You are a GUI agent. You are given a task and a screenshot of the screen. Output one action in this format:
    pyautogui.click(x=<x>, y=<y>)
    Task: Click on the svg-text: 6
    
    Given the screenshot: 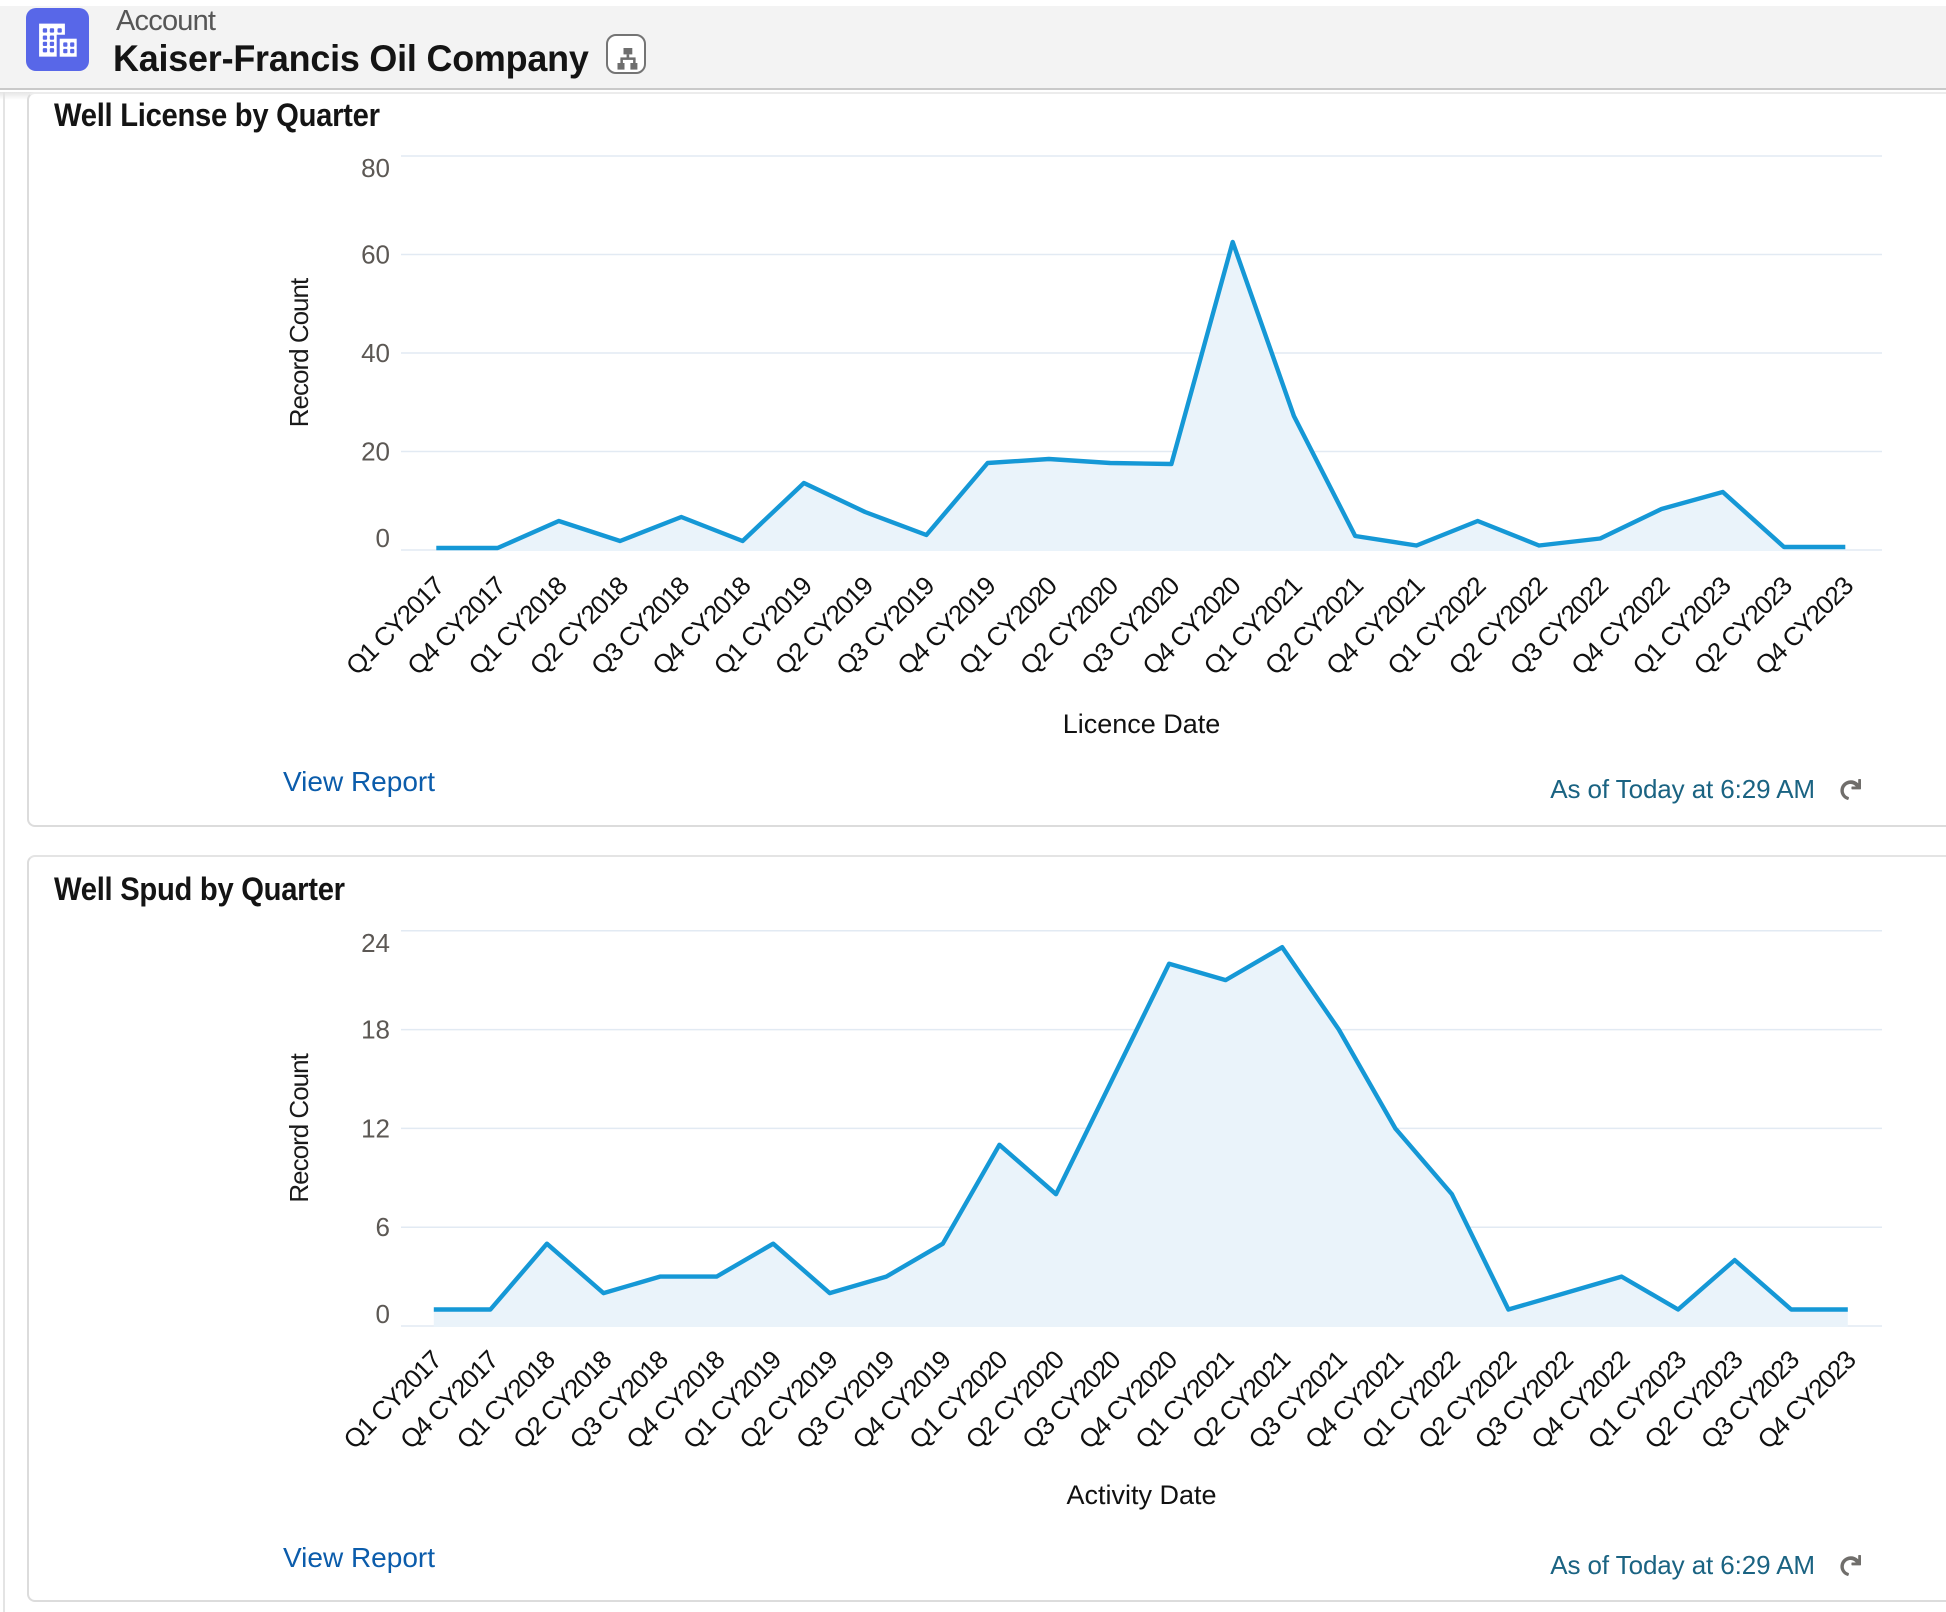 What is the action you would take?
    pyautogui.click(x=383, y=1227)
    